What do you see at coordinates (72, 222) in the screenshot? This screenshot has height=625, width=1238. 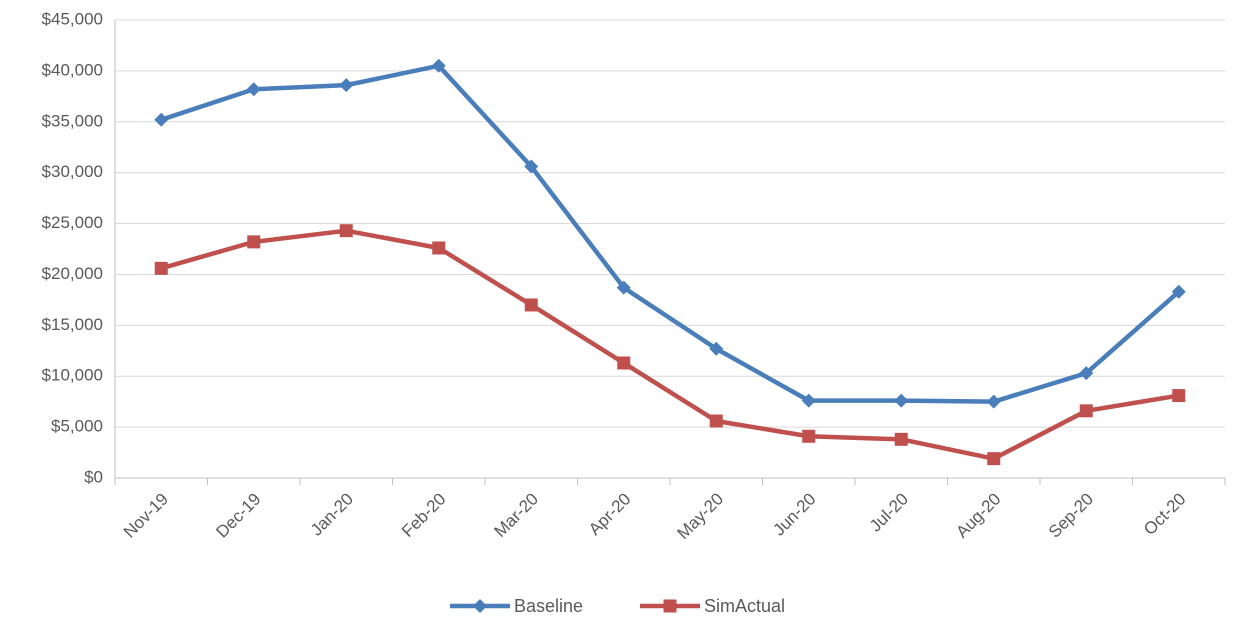 I see `y-tick-label: $25,000` at bounding box center [72, 222].